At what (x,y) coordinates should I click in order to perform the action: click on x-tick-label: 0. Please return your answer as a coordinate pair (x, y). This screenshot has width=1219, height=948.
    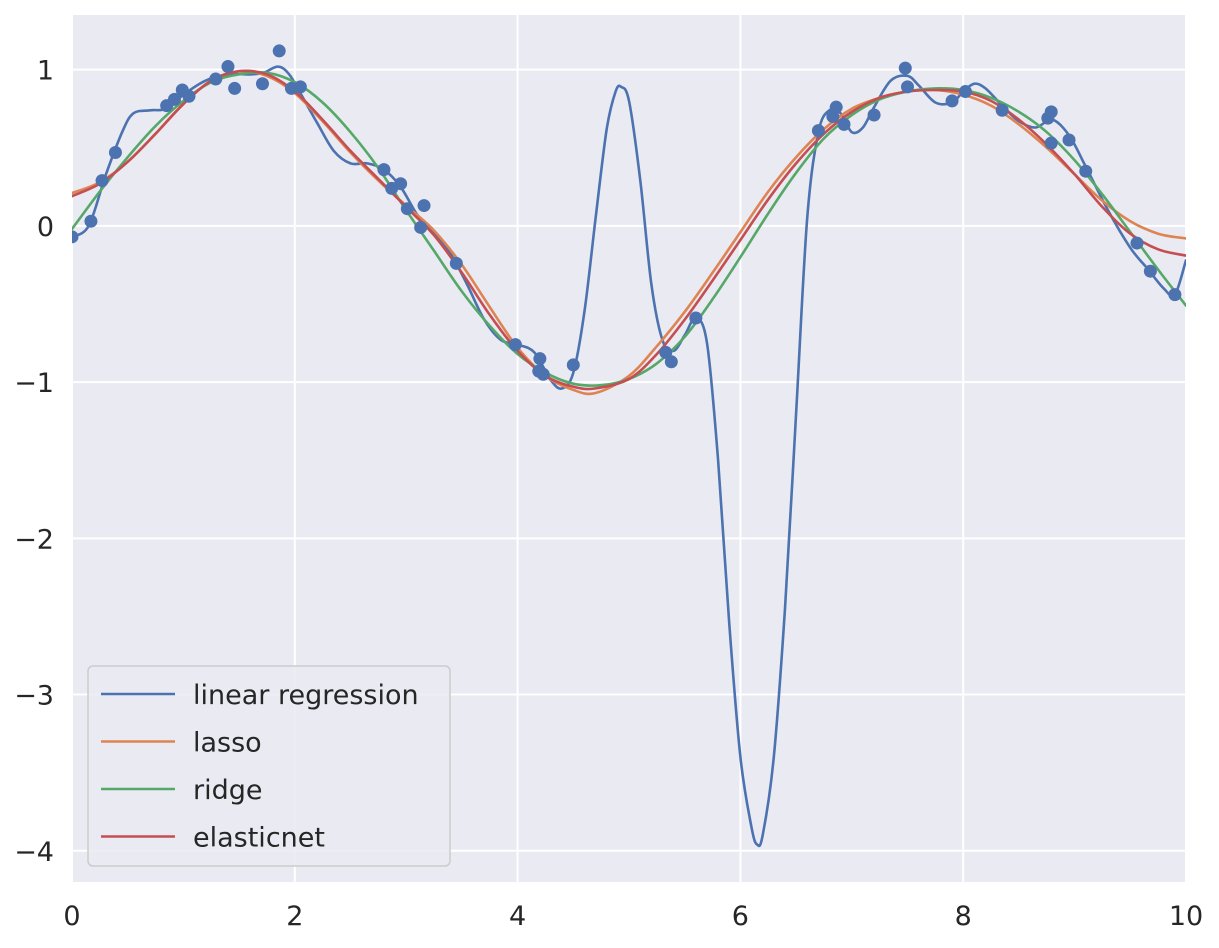
    Looking at the image, I should click on (71, 916).